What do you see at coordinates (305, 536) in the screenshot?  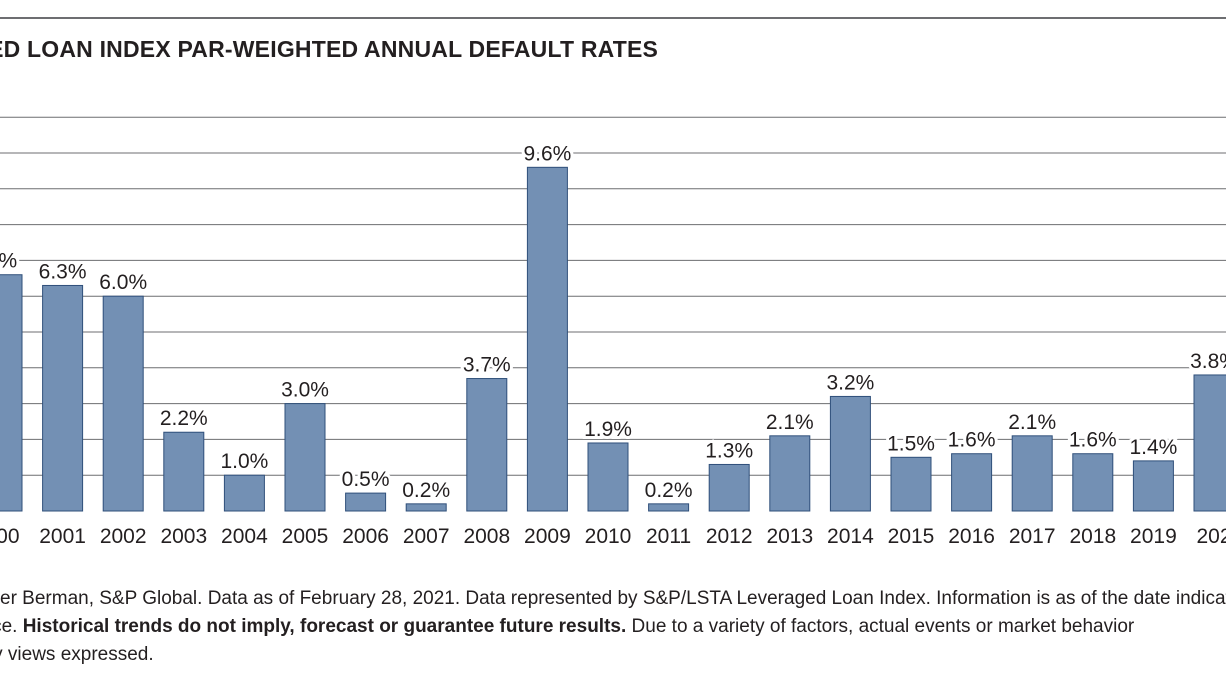 I see `x-tick-label-2005: 2005` at bounding box center [305, 536].